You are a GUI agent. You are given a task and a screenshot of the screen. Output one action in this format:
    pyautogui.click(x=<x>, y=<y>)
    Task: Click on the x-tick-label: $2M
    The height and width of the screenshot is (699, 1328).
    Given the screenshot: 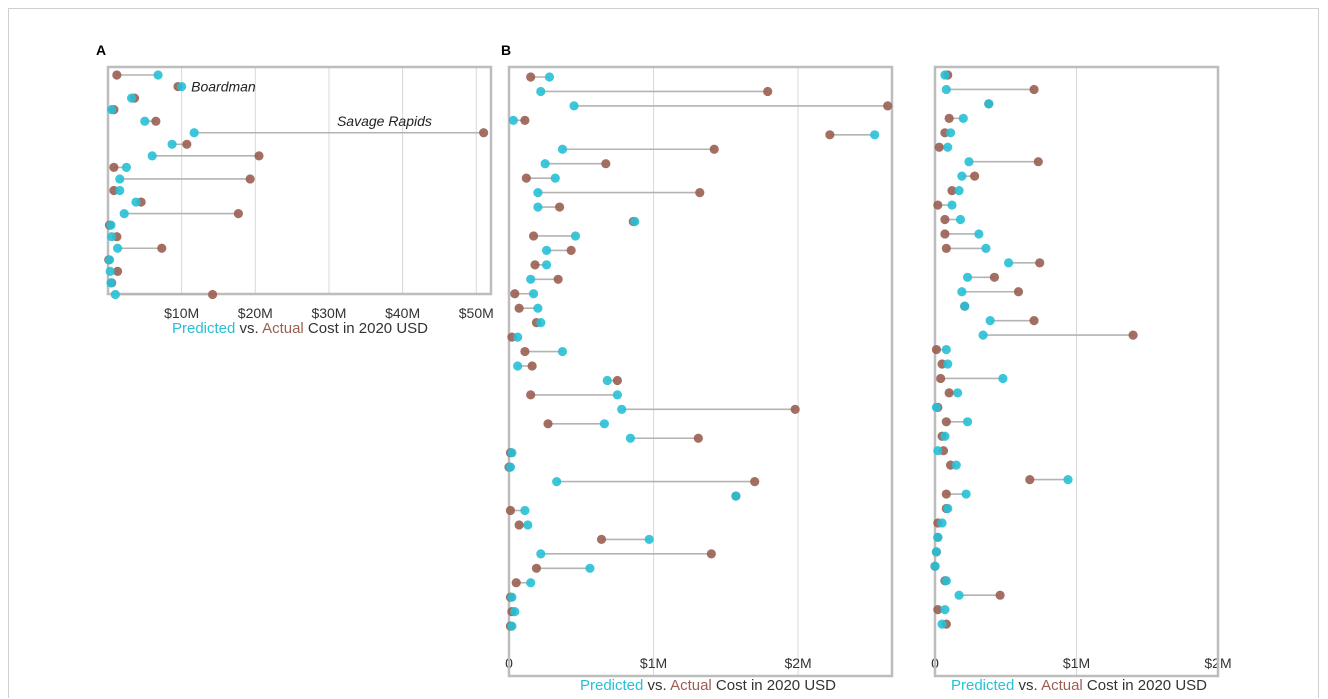 What is the action you would take?
    pyautogui.click(x=797, y=663)
    